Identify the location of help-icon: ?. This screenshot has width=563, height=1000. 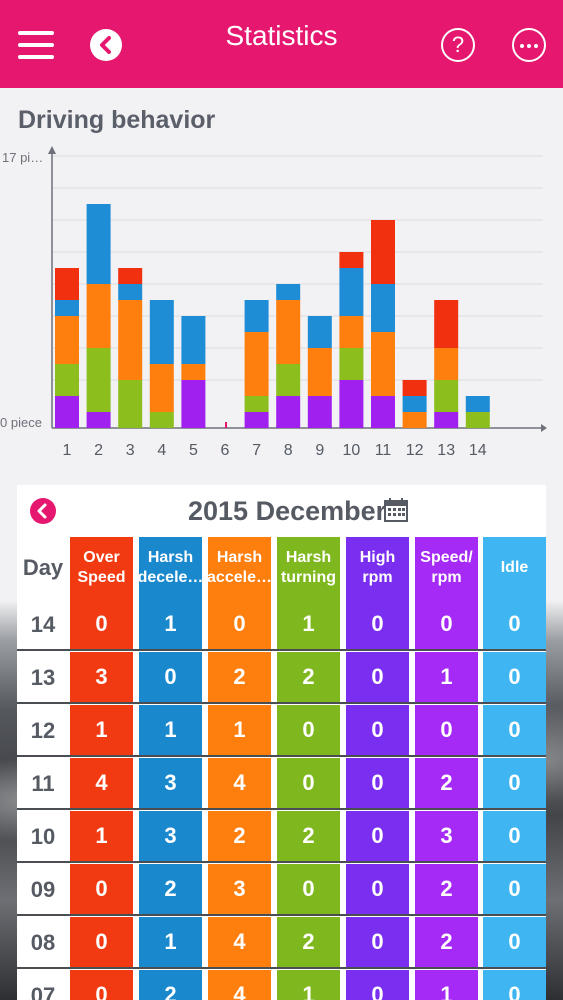
(458, 45).